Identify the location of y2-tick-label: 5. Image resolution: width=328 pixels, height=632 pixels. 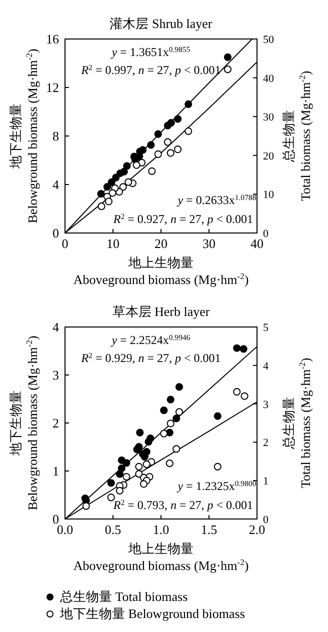
(266, 328).